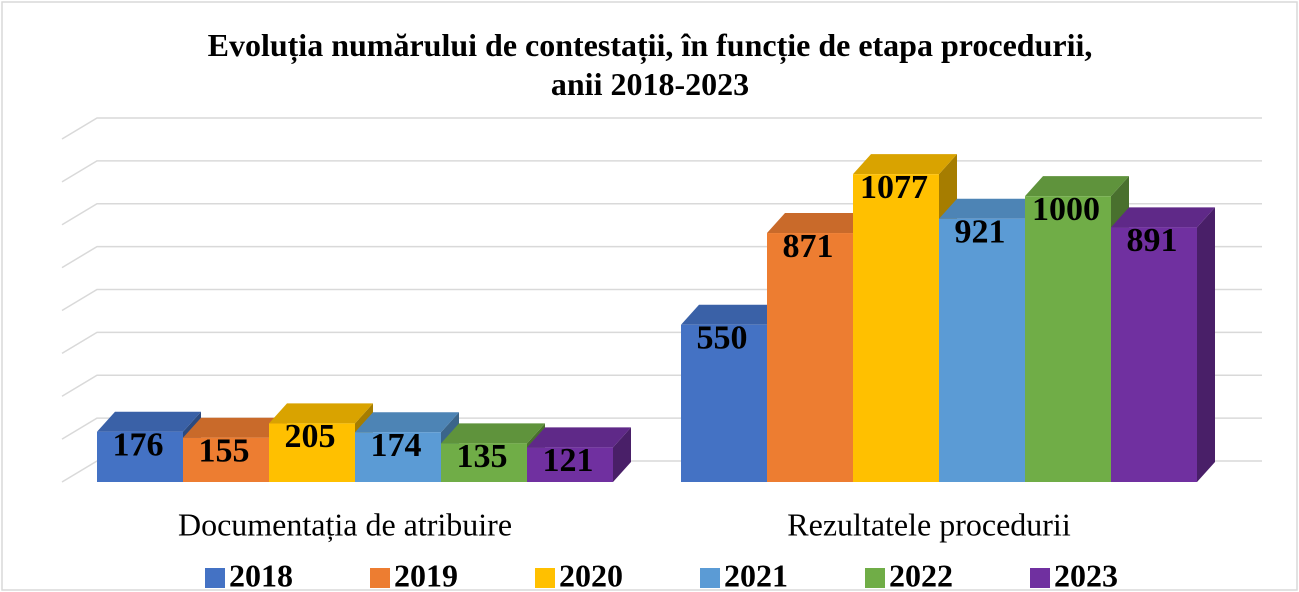  Describe the element at coordinates (396, 445) in the screenshot. I see `data-label: 174` at that location.